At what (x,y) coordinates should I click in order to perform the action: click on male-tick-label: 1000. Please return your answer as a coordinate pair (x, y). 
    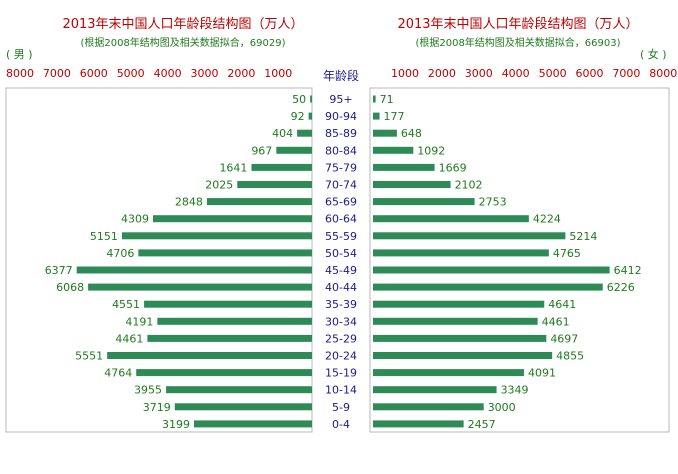
    Looking at the image, I should click on (278, 73).